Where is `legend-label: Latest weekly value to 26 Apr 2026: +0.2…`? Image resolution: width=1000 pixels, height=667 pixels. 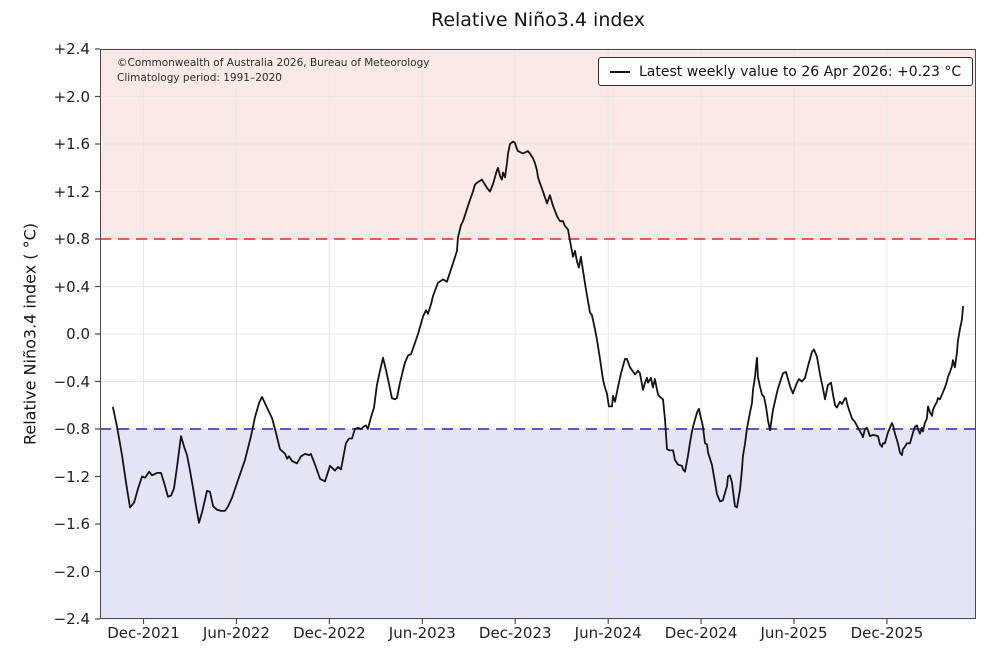
legend-label: Latest weekly value to 26 Apr 2026: +0.2… is located at coordinates (800, 71).